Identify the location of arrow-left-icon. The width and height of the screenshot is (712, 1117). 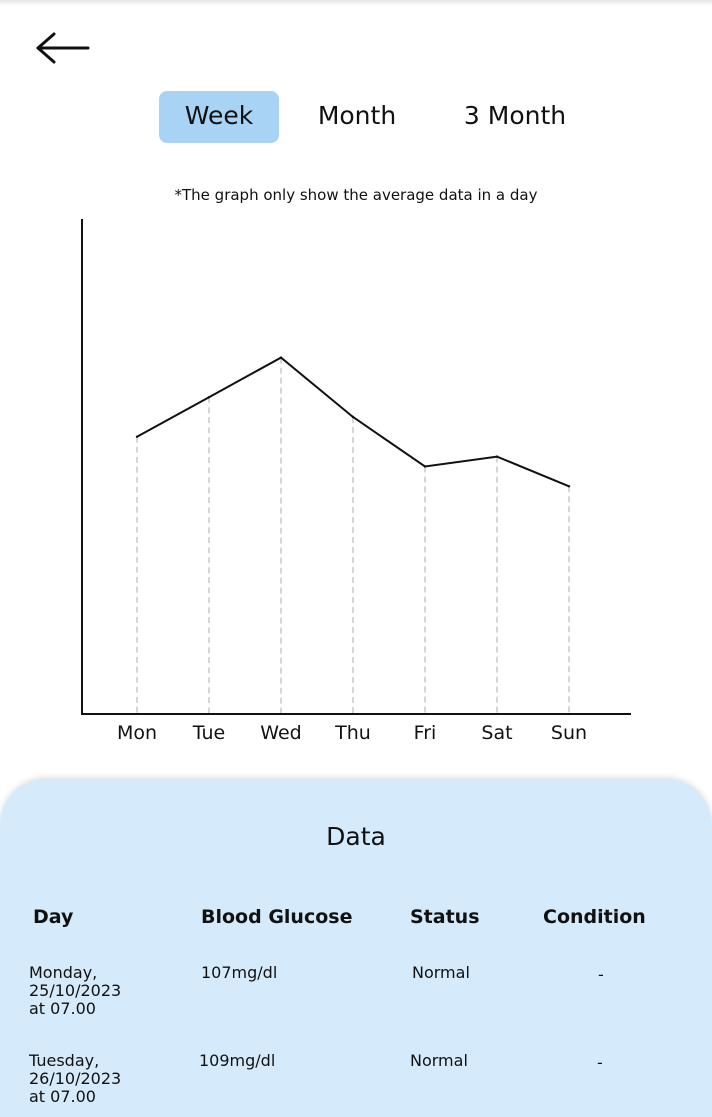
(63, 48).